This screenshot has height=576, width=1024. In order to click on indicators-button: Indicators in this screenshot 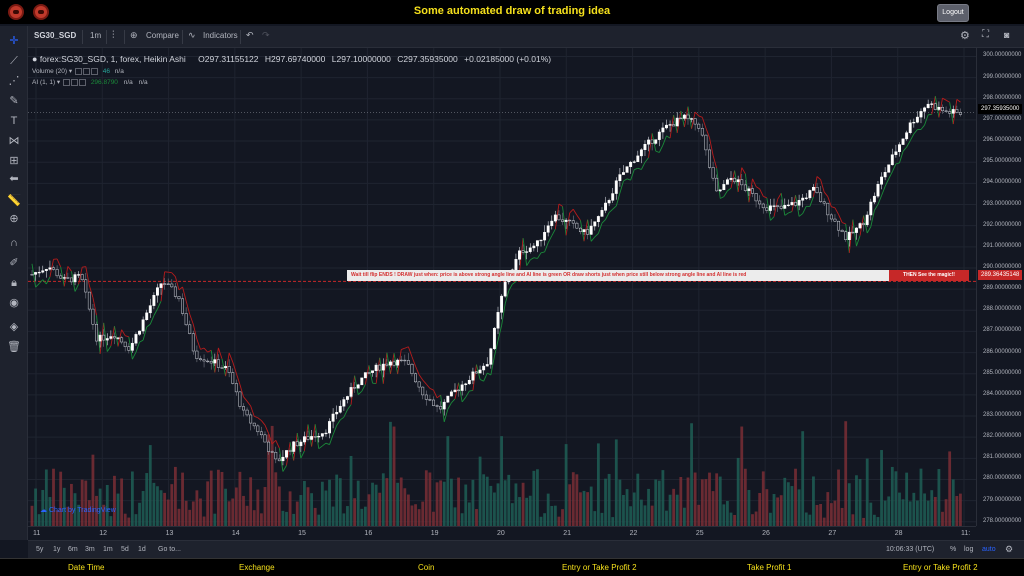, I will do `click(220, 35)`.